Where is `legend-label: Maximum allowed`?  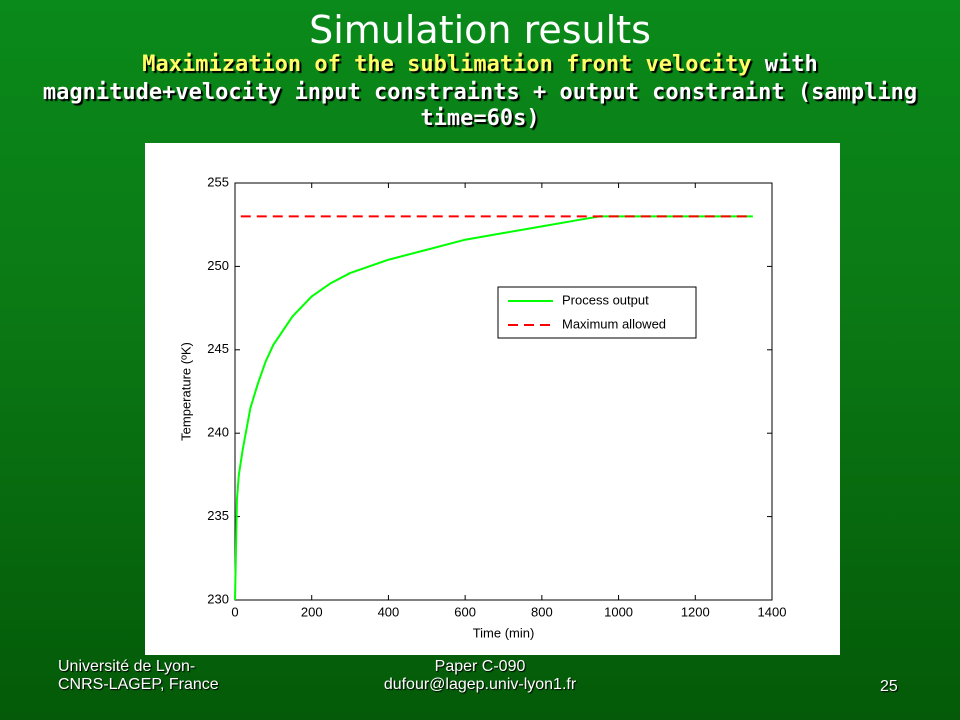
legend-label: Maximum allowed is located at coordinates (614, 323).